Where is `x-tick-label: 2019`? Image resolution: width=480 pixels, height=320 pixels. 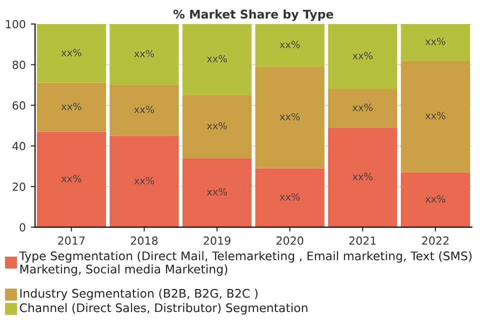 x-tick-label: 2019 is located at coordinates (217, 240).